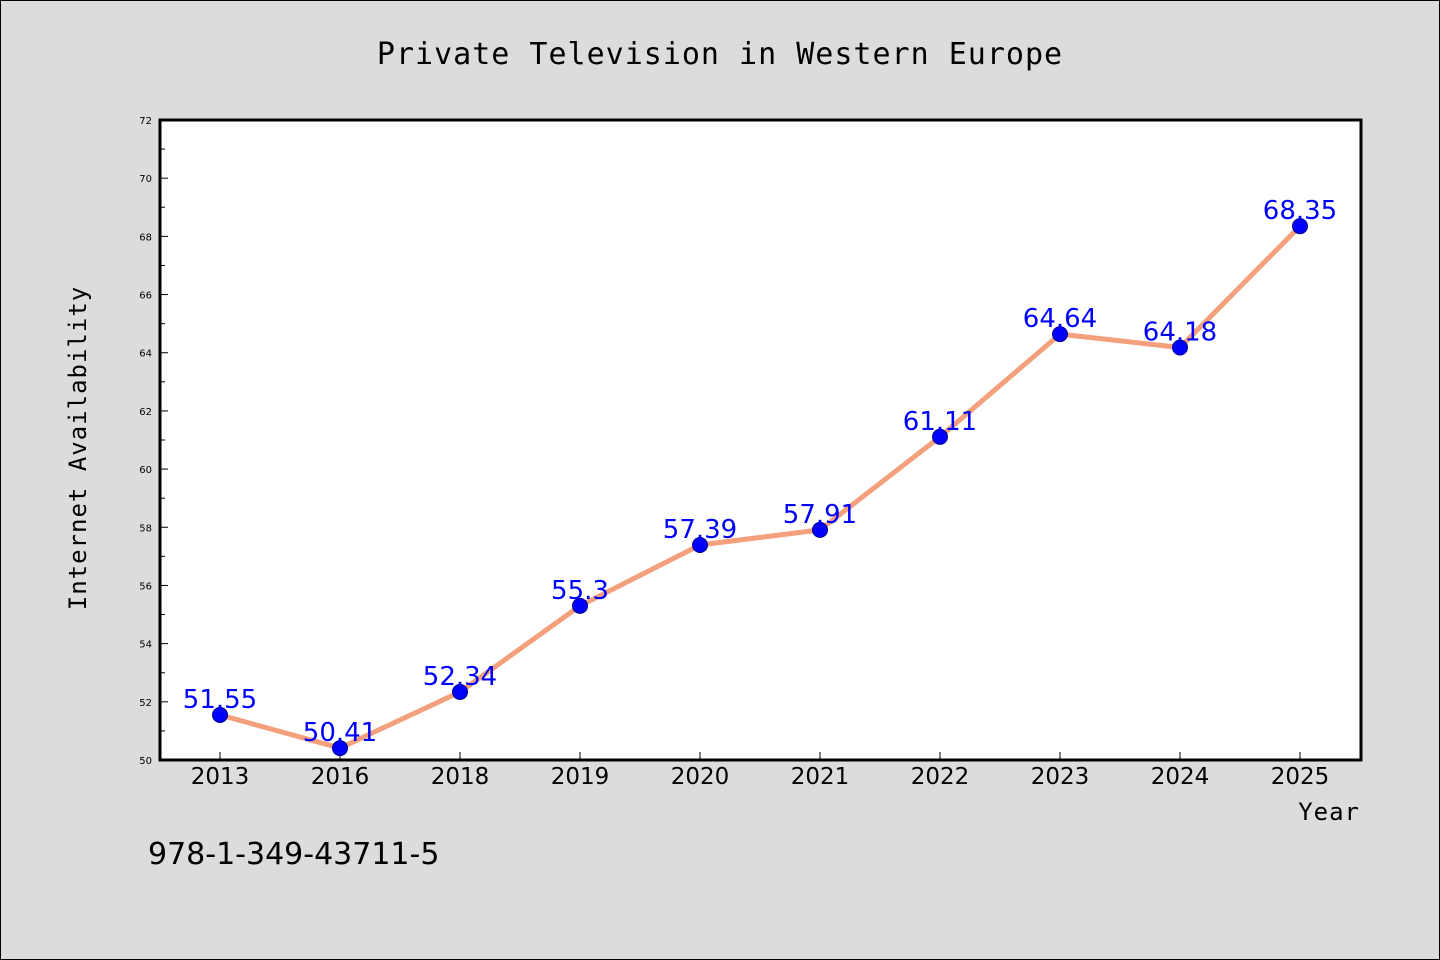 The width and height of the screenshot is (1440, 960). I want to click on x-tick-label: 2022, so click(940, 777).